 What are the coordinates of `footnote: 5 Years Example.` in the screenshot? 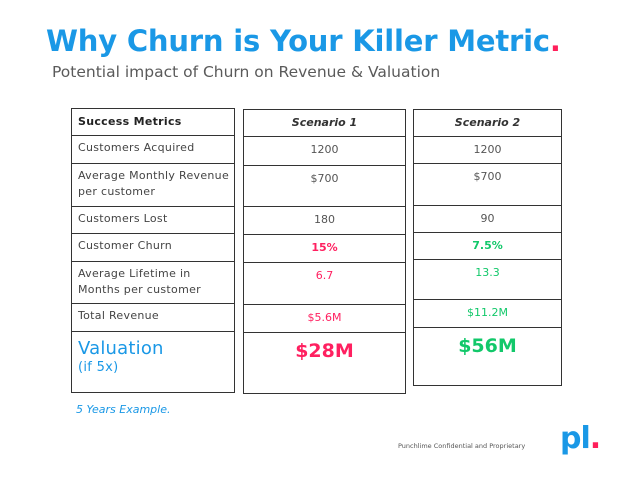 It's located at (123, 409).